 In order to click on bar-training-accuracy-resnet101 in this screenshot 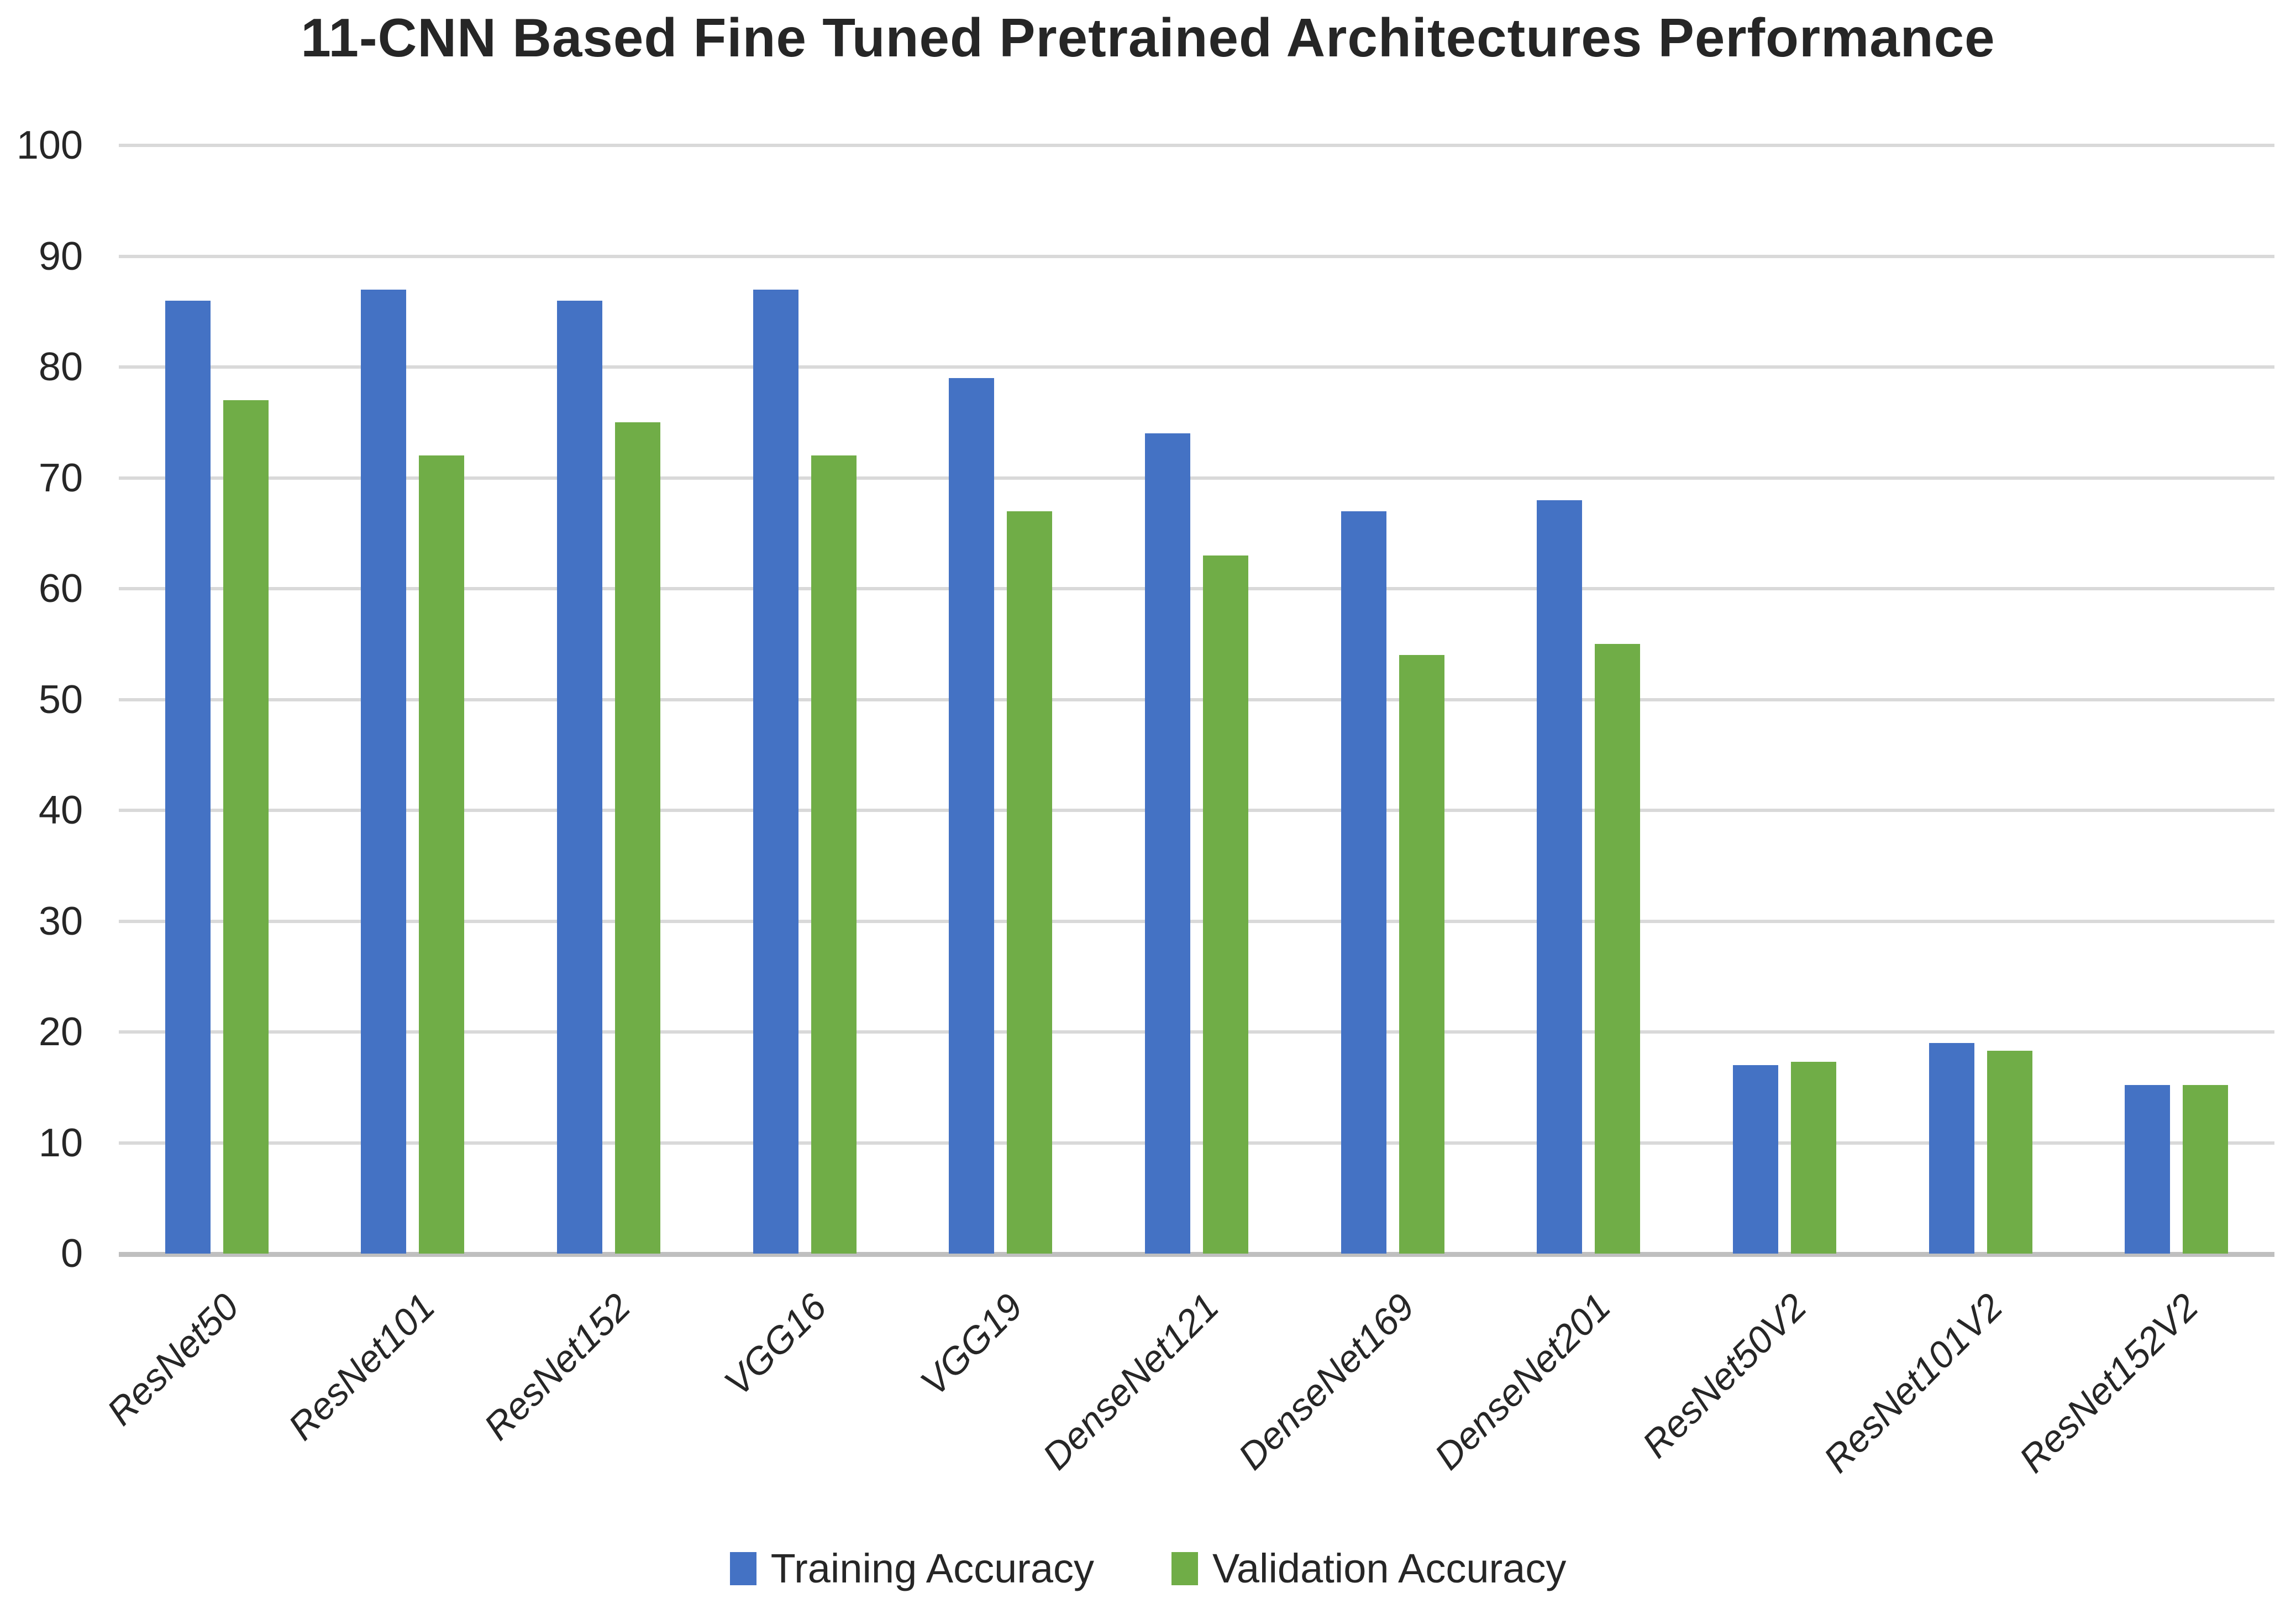, I will do `click(384, 772)`.